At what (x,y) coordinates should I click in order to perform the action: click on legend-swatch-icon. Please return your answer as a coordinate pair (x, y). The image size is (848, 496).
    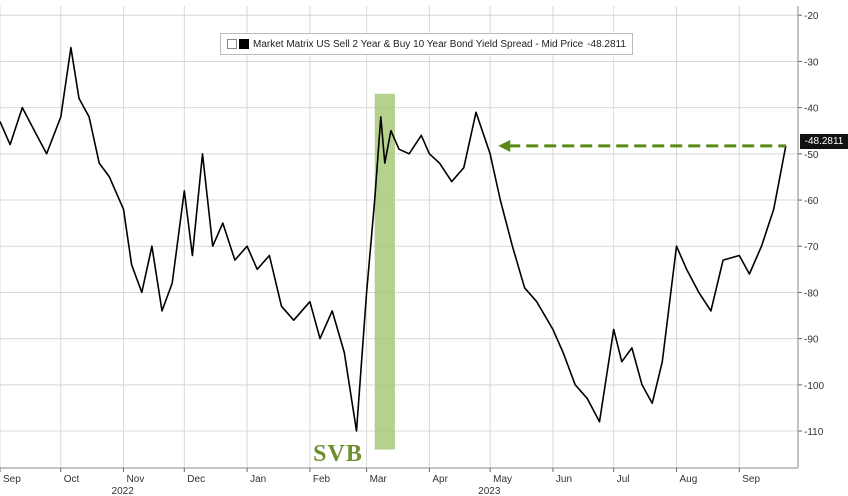
    Looking at the image, I should click on (244, 44).